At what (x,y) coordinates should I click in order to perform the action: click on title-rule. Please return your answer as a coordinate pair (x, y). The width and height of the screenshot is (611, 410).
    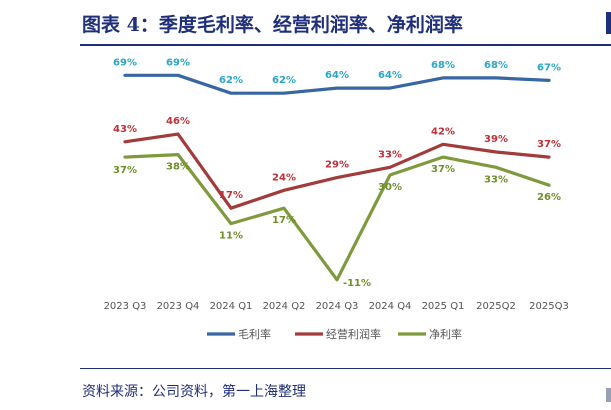
    Looking at the image, I should click on (345, 45).